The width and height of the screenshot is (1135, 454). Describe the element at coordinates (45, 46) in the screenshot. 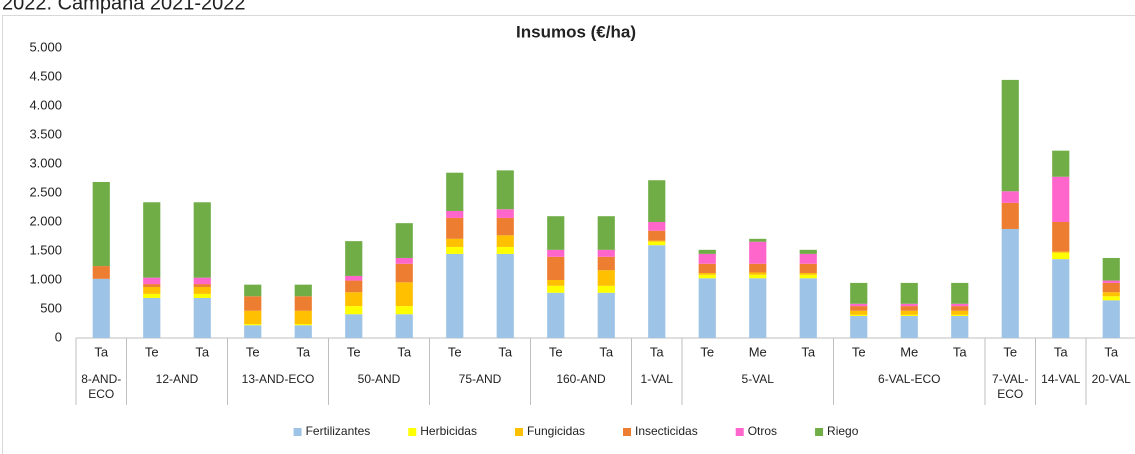

I see `y-tick-label: 5.000` at that location.